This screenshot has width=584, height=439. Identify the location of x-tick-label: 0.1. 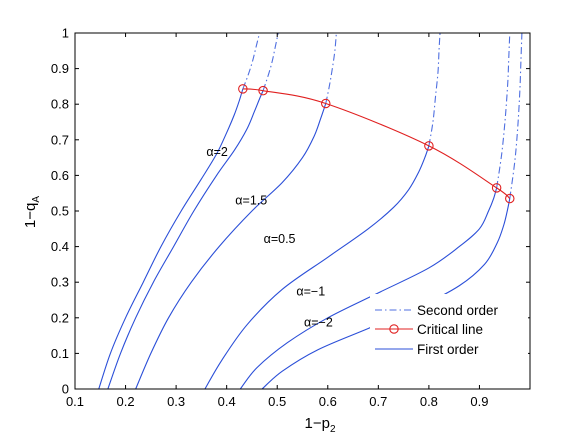
(75, 401).